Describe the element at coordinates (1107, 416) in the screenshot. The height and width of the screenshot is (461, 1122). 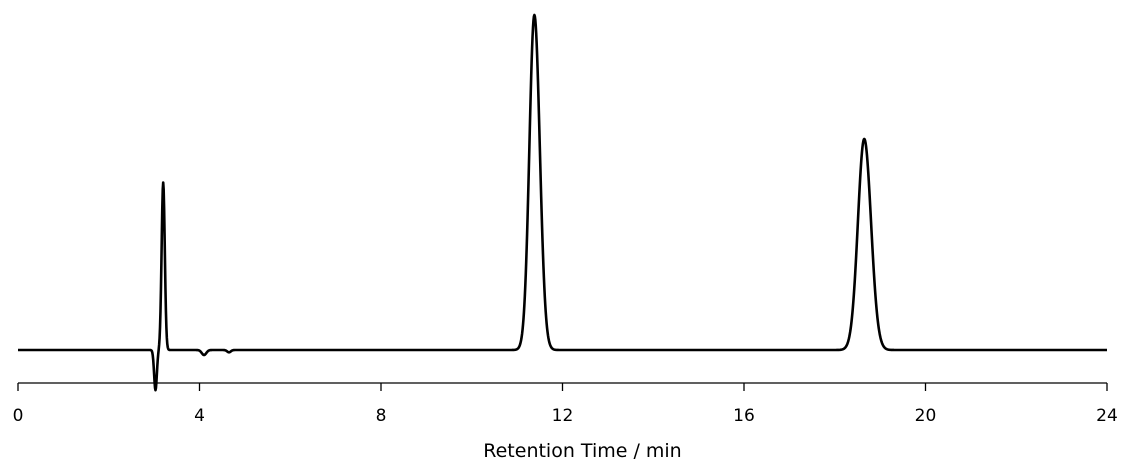
I see `x-tick-label: 24` at that location.